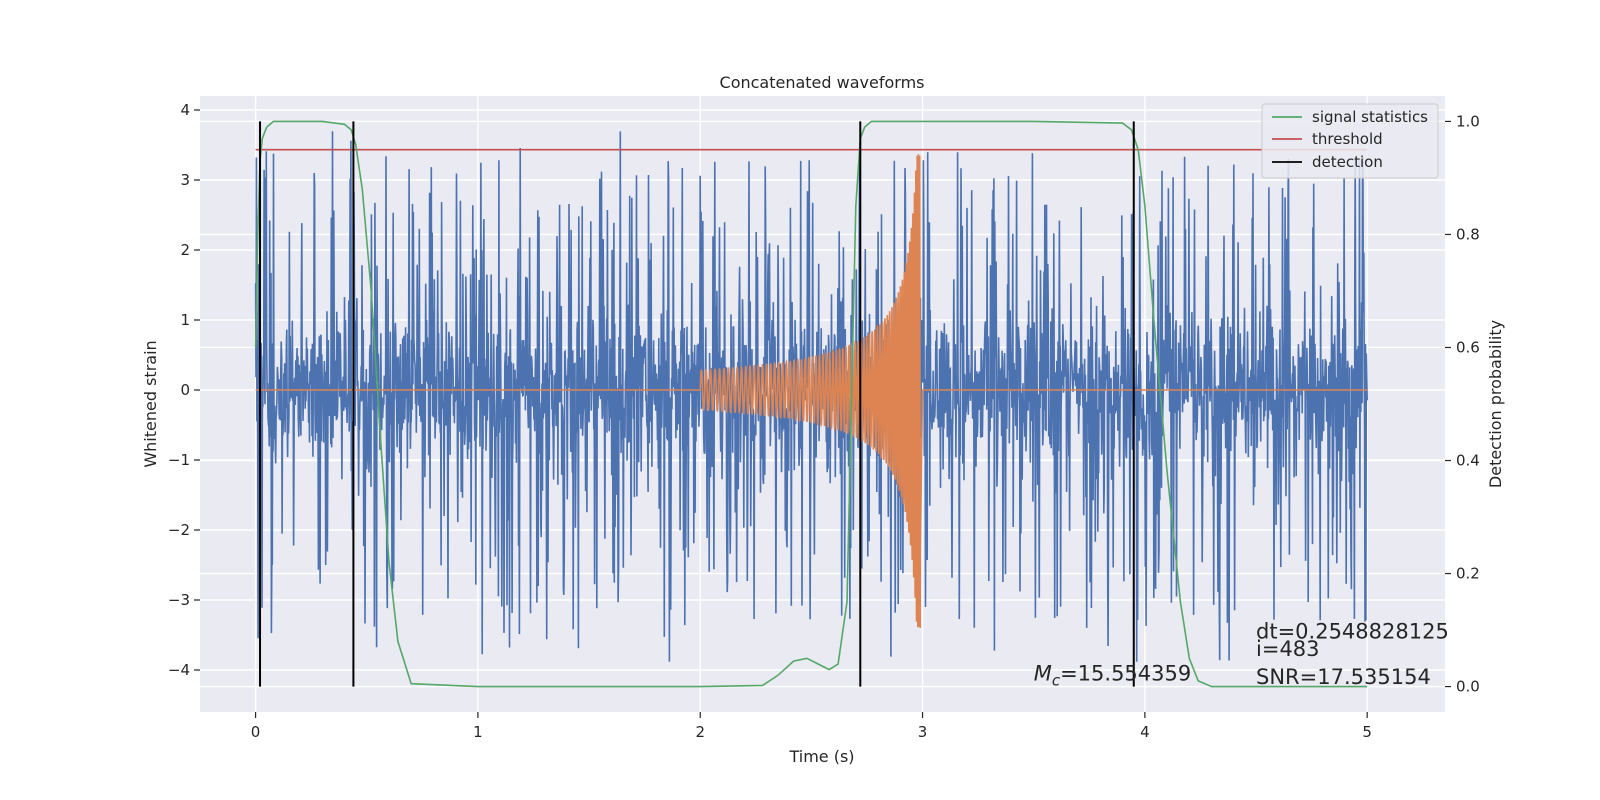 The width and height of the screenshot is (1600, 800). What do you see at coordinates (185, 250) in the screenshot?
I see `y-tick-label: 2` at bounding box center [185, 250].